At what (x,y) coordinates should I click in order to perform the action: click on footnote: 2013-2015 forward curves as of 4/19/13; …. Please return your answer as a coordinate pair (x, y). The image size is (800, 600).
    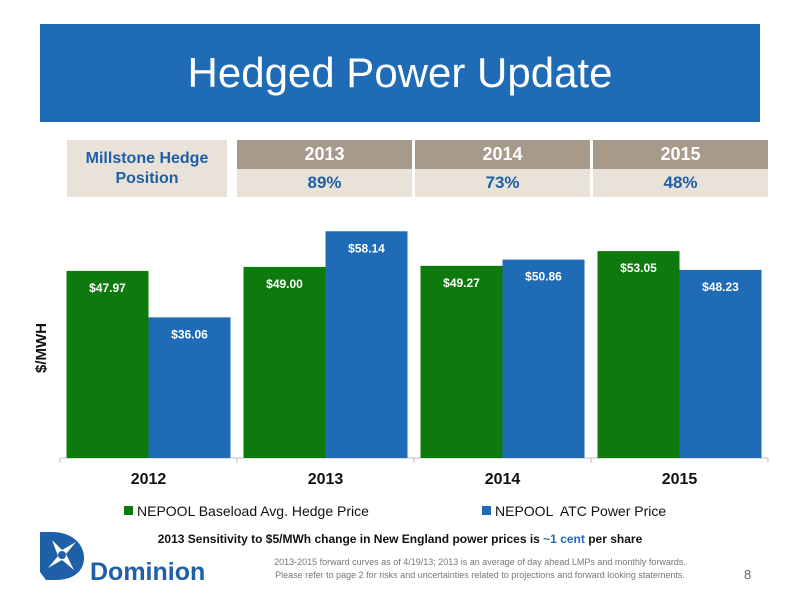
    Looking at the image, I should click on (480, 569).